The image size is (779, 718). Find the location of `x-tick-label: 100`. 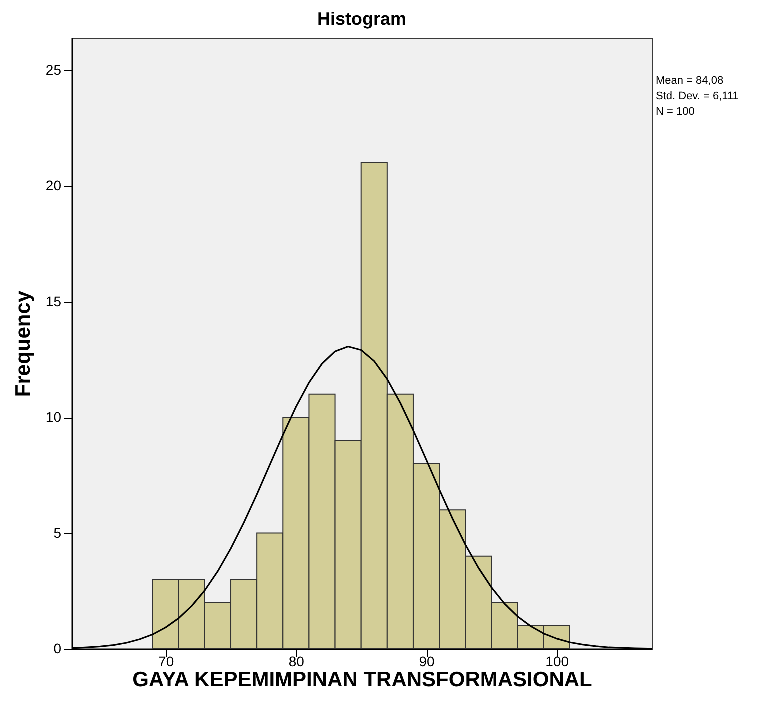

x-tick-label: 100 is located at coordinates (558, 662).